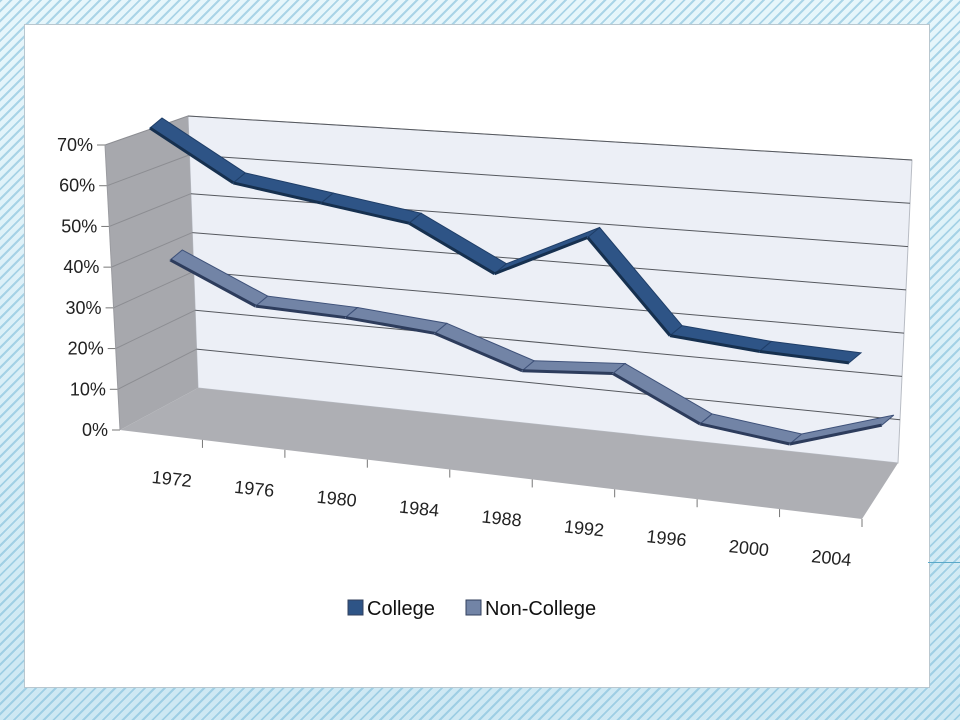  Describe the element at coordinates (944, 562) in the screenshot. I see `slide-accent-line` at that location.